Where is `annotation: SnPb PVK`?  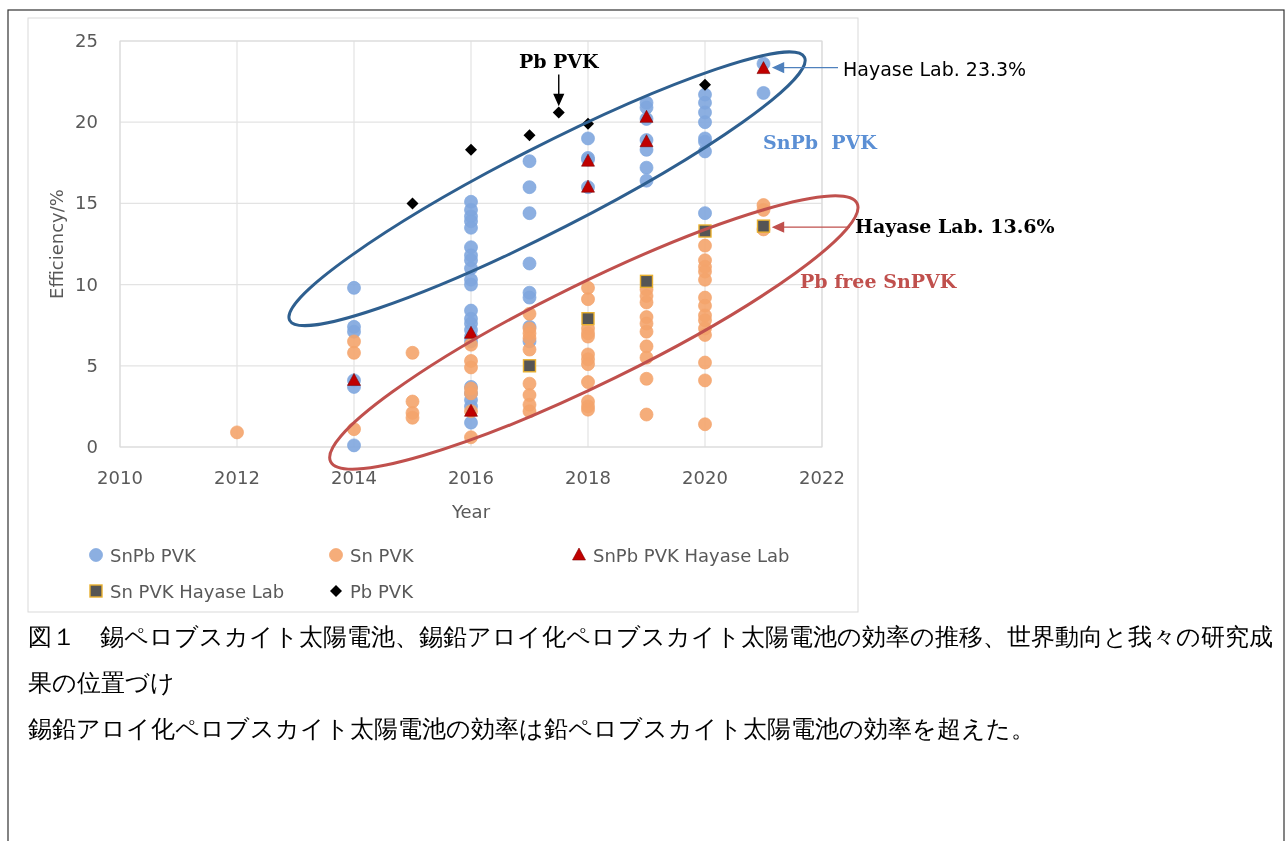 annotation: SnPb PVK is located at coordinates (821, 142).